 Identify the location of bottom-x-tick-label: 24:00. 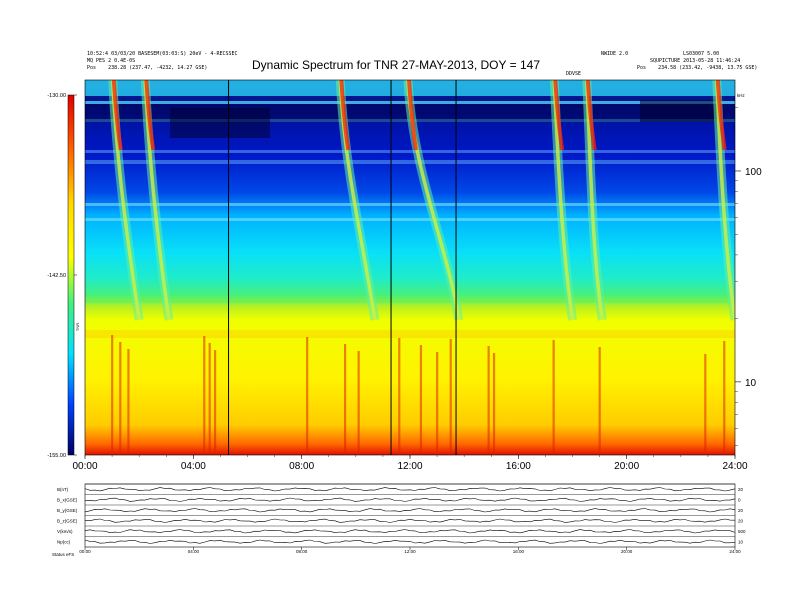
(735, 551).